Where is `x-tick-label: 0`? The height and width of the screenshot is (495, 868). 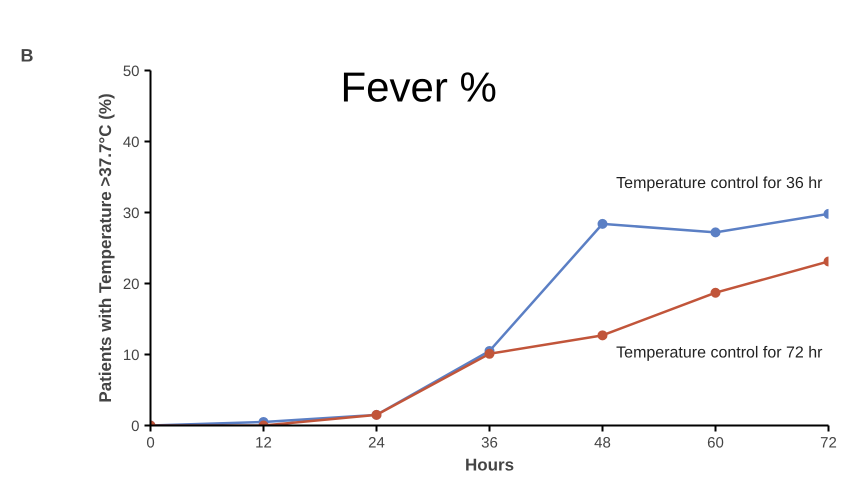 x-tick-label: 0 is located at coordinates (150, 443).